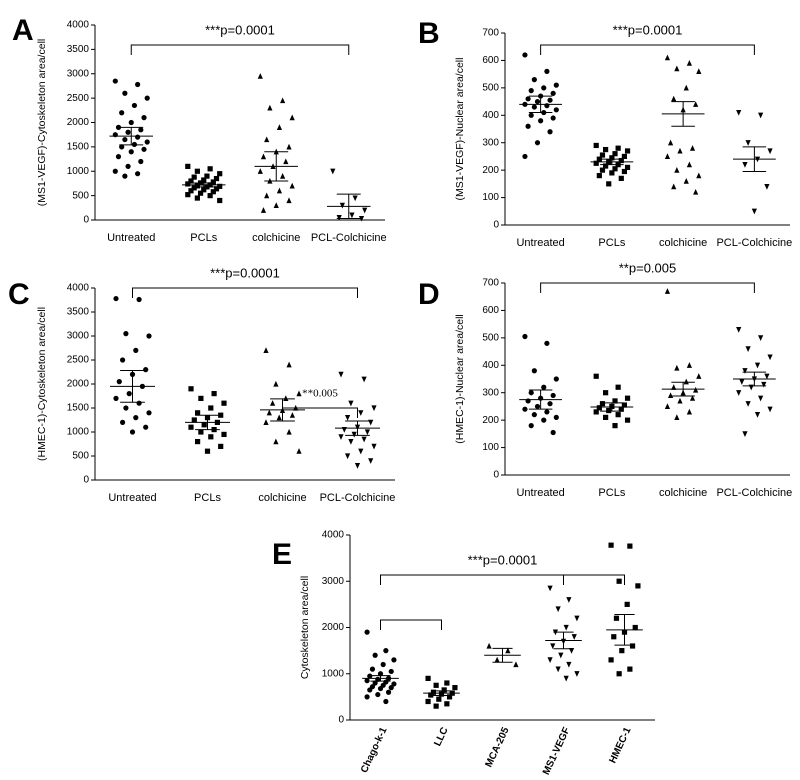 The height and width of the screenshot is (780, 800). Describe the element at coordinates (557, 751) in the screenshot. I see `x-tick-label: MS1-VEGF` at that location.